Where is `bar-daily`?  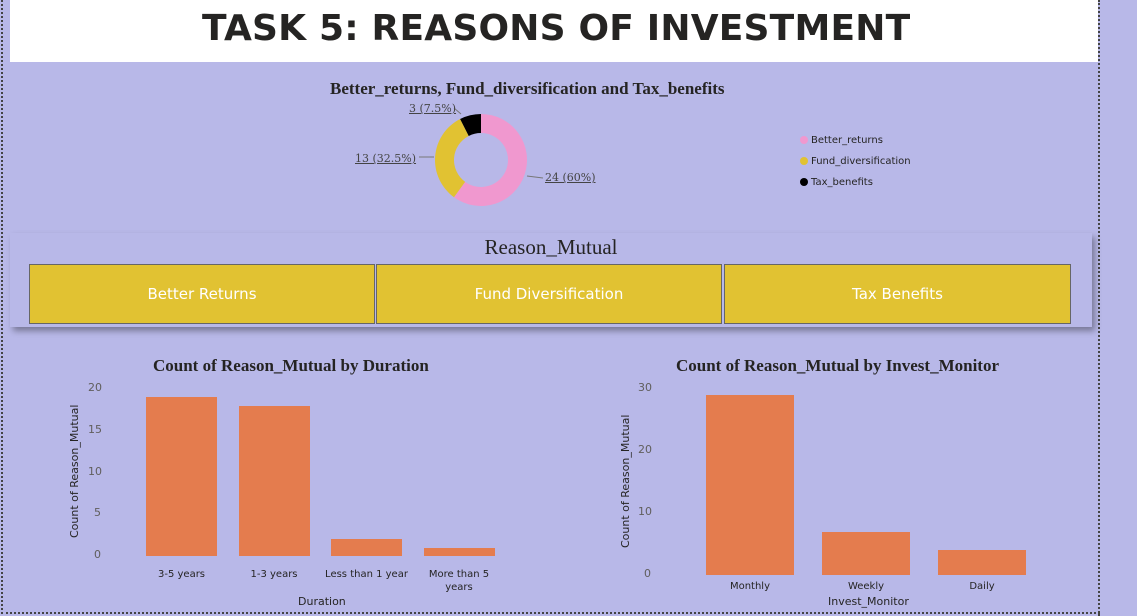 bar-daily is located at coordinates (982, 562).